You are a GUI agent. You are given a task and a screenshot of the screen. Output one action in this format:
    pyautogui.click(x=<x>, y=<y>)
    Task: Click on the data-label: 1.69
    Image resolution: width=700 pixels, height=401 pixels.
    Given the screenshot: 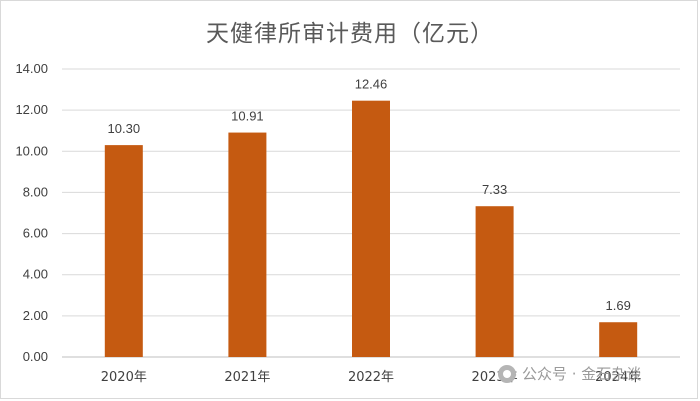 What is the action you would take?
    pyautogui.click(x=618, y=305)
    